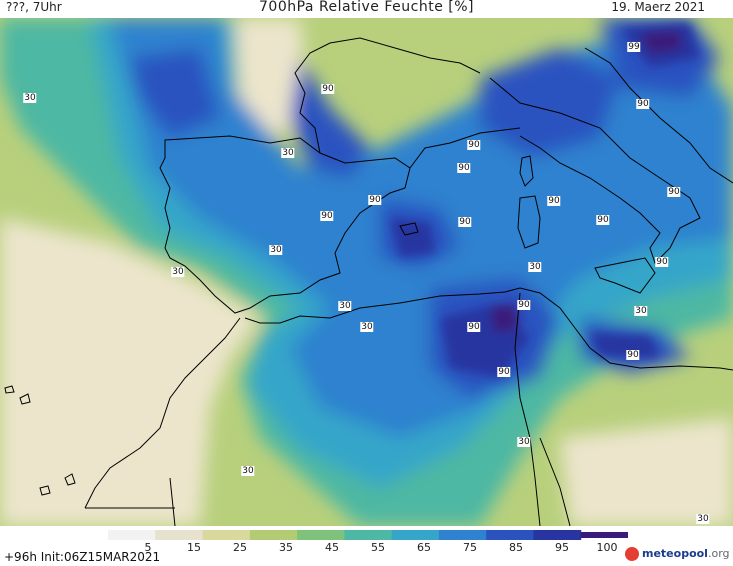 This screenshot has width=733, height=566. Describe the element at coordinates (634, 47) in the screenshot. I see `contour-label: 99` at that location.